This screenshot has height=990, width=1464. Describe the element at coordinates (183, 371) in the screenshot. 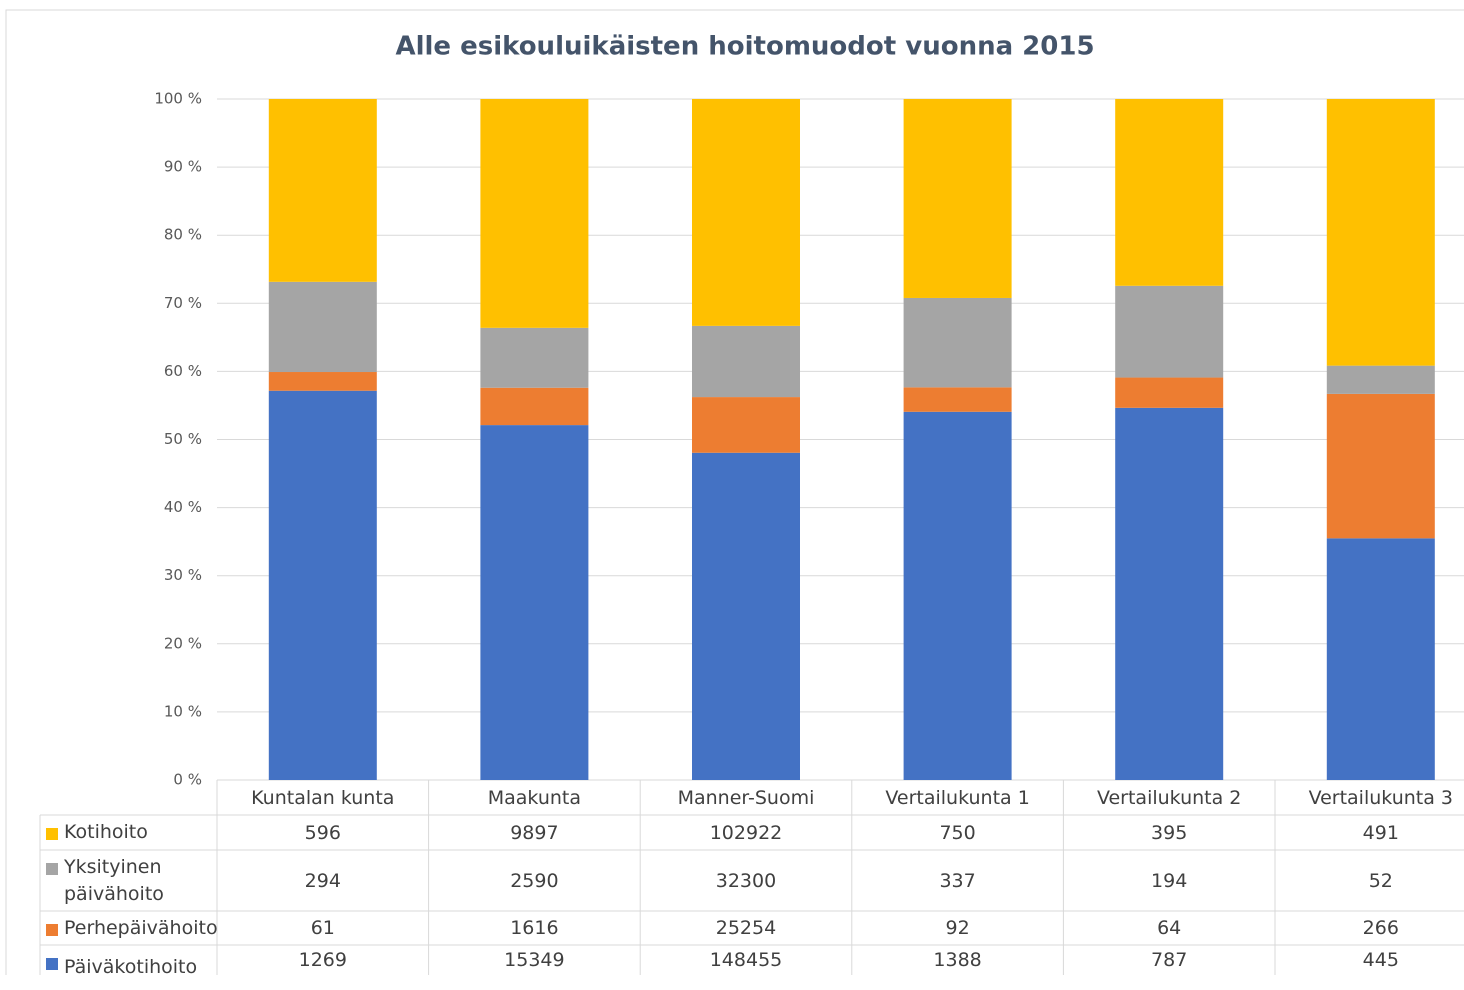

I see `y-tick-label: 60 %` at that location.